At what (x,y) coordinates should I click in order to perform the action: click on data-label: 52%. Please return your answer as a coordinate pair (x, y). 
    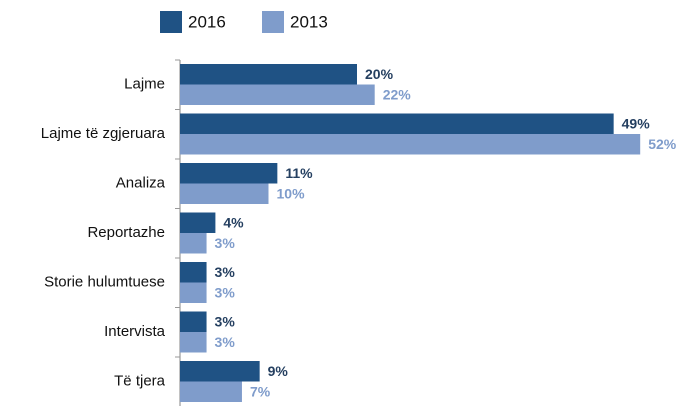
    Looking at the image, I should click on (662, 144).